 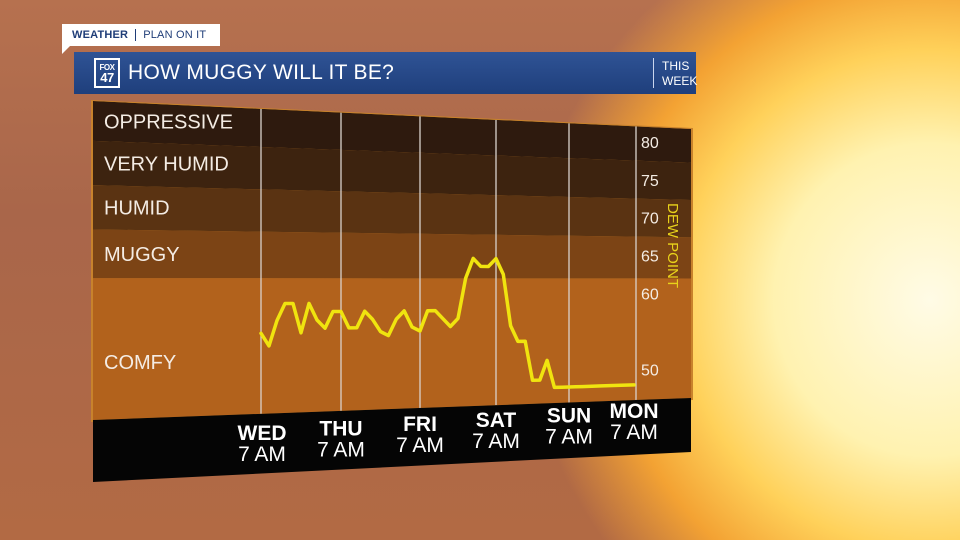 I want to click on band-label-humid: HUMID, so click(x=137, y=209).